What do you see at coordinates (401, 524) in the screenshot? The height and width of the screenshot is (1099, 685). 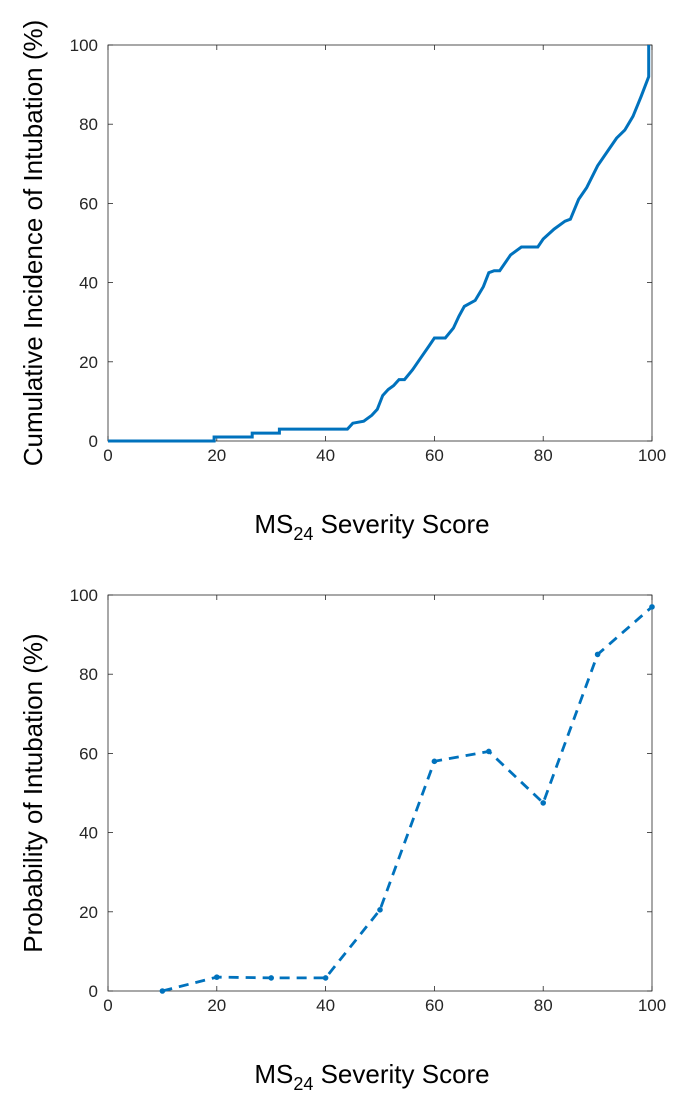 I see `chart1-x-axis-title-rest: Severity Score` at bounding box center [401, 524].